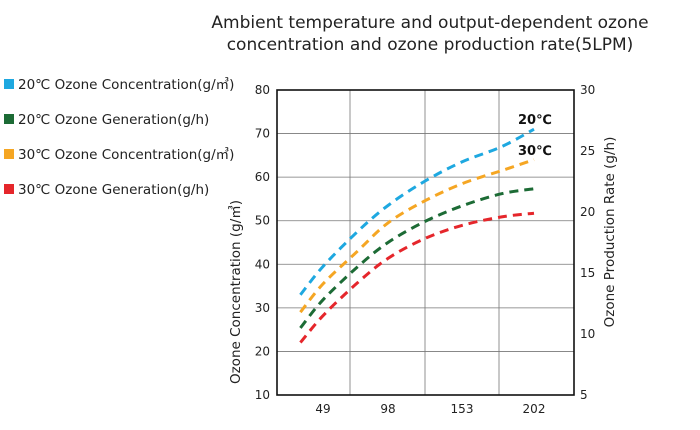 Image resolution: width=700 pixels, height=430 pixels. I want to click on left-axis-title: Ozone Concentration (g/㎥), so click(236, 292).